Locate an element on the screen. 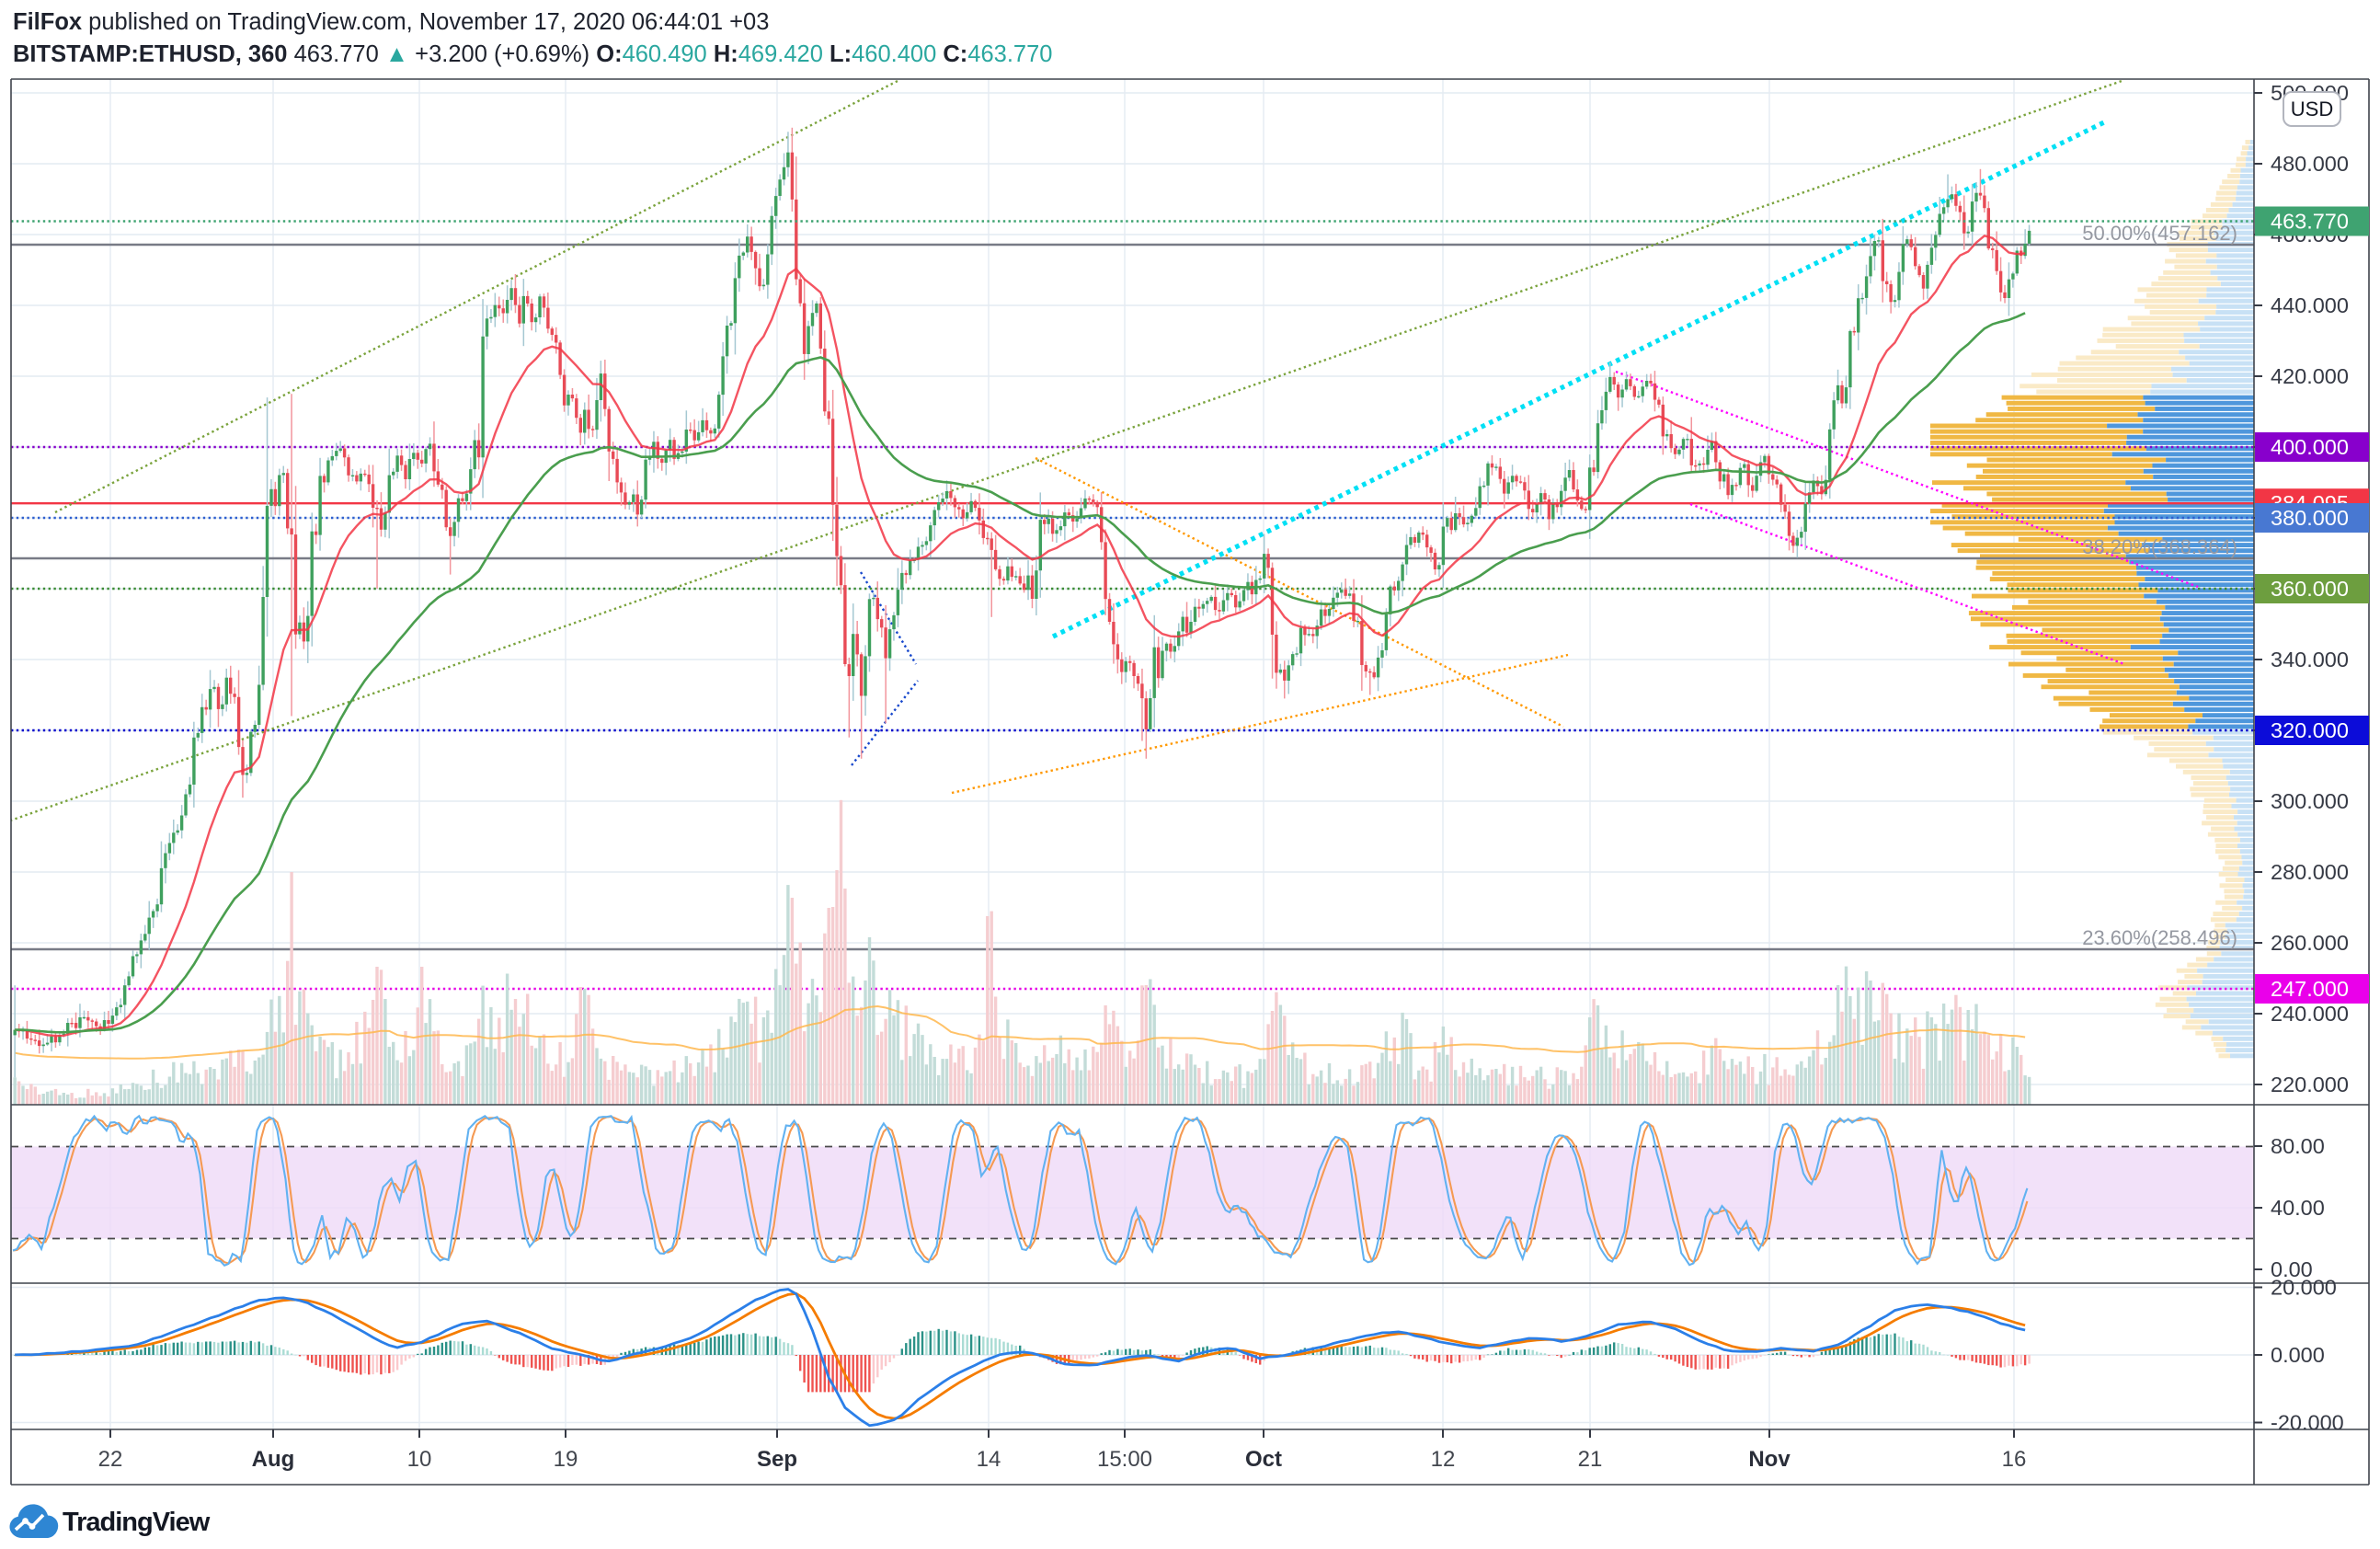 Image resolution: width=2380 pixels, height=1549 pixels. svg-text: Oct is located at coordinates (1263, 1460).